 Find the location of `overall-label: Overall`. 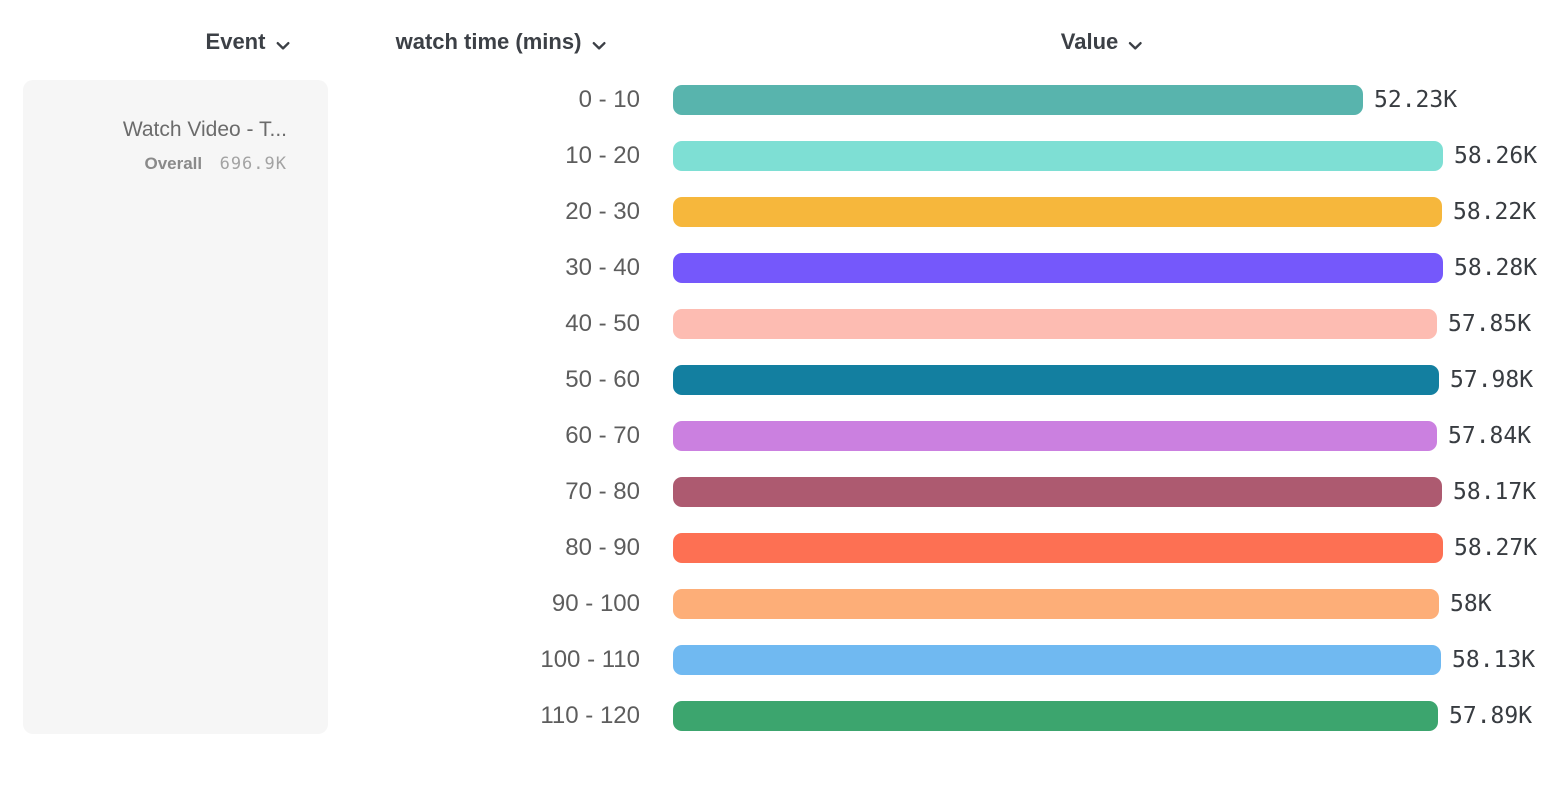

overall-label: Overall is located at coordinates (173, 163).